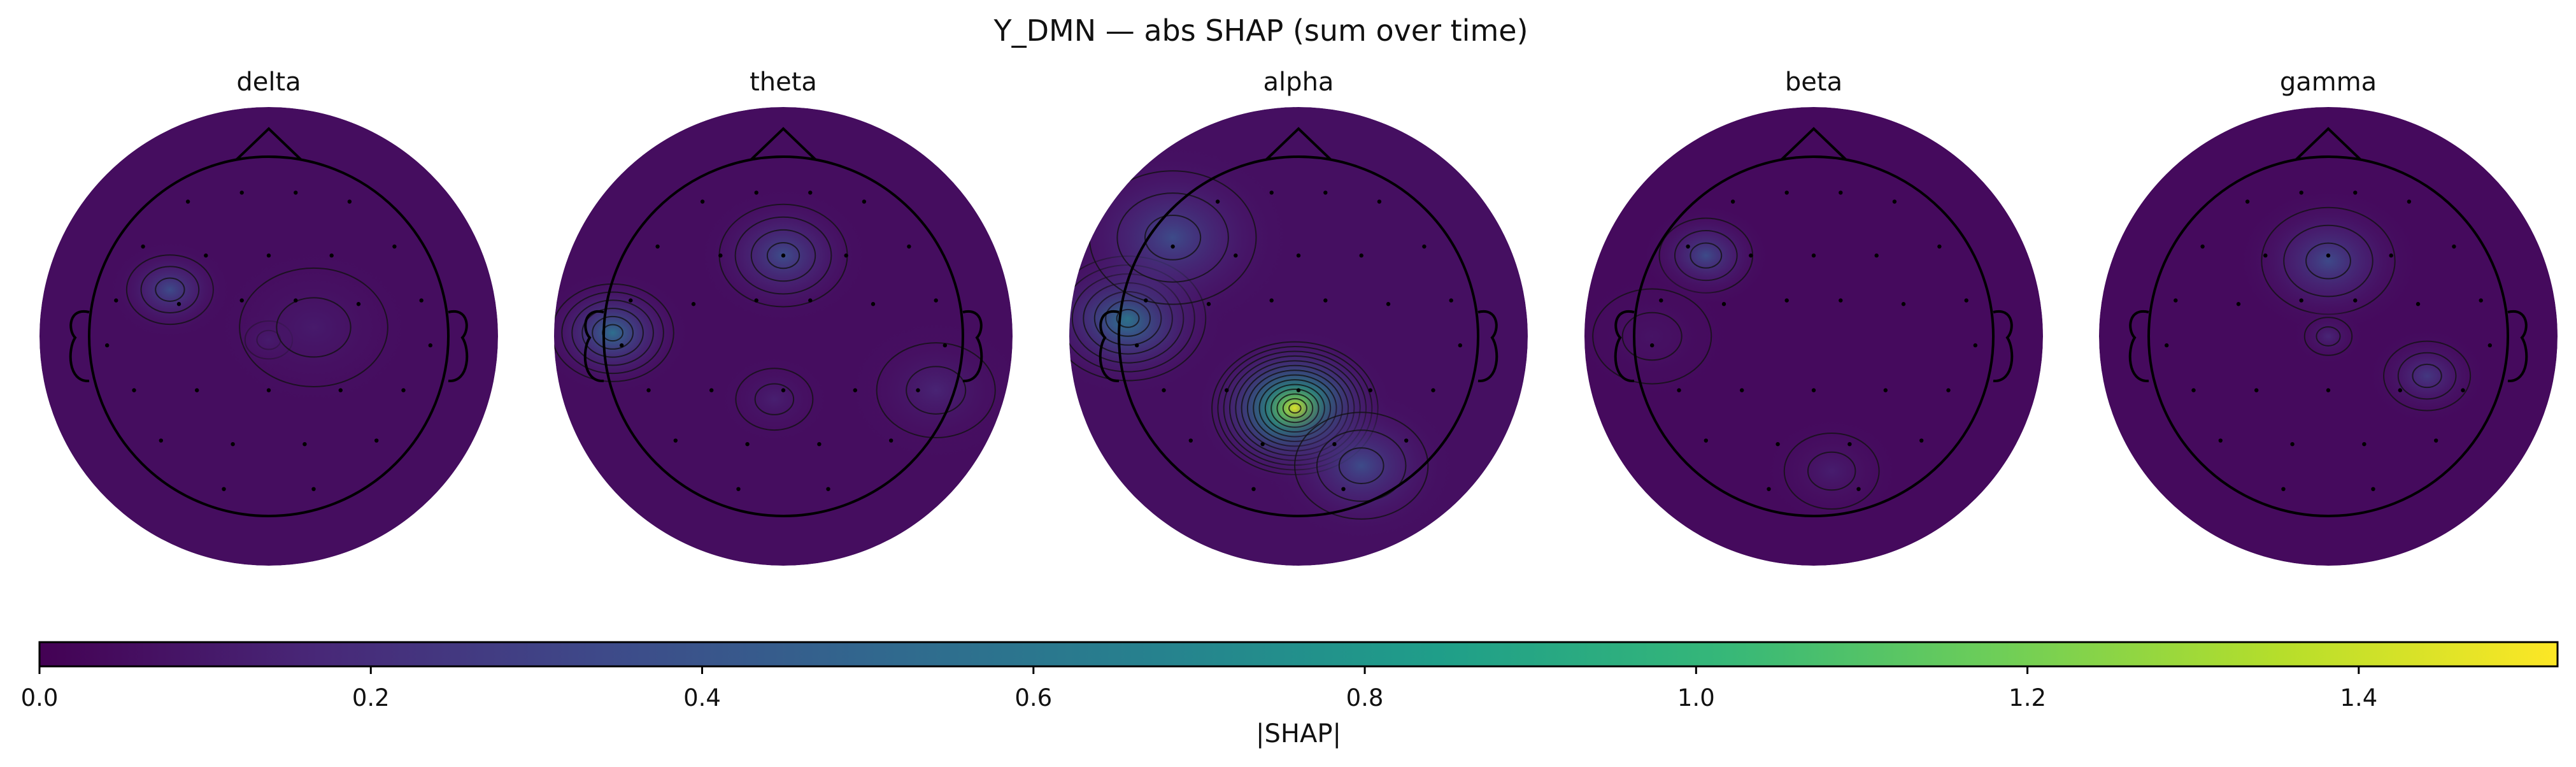 The width and height of the screenshot is (2576, 767). Describe the element at coordinates (784, 82) in the screenshot. I see `band-title: theta` at that location.